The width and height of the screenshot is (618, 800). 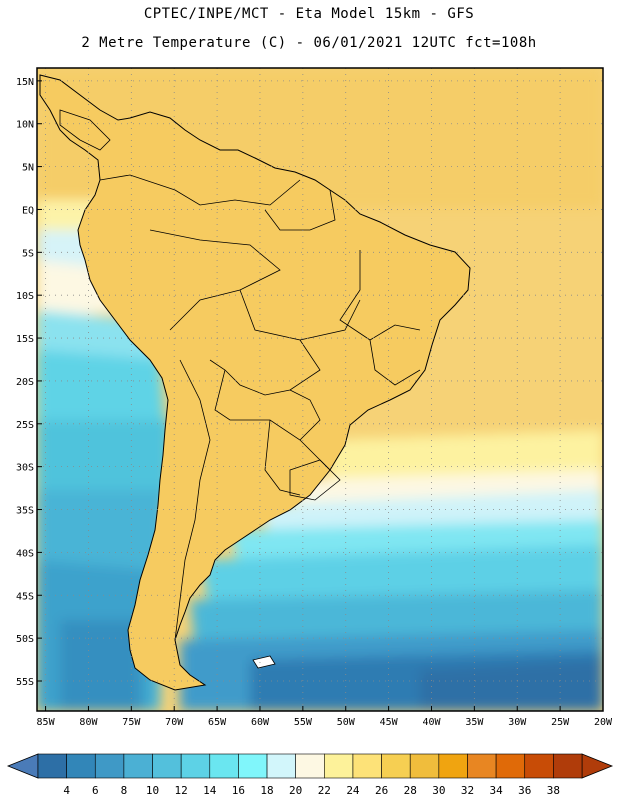 I want to click on colorbar-label: 4, so click(x=66, y=790).